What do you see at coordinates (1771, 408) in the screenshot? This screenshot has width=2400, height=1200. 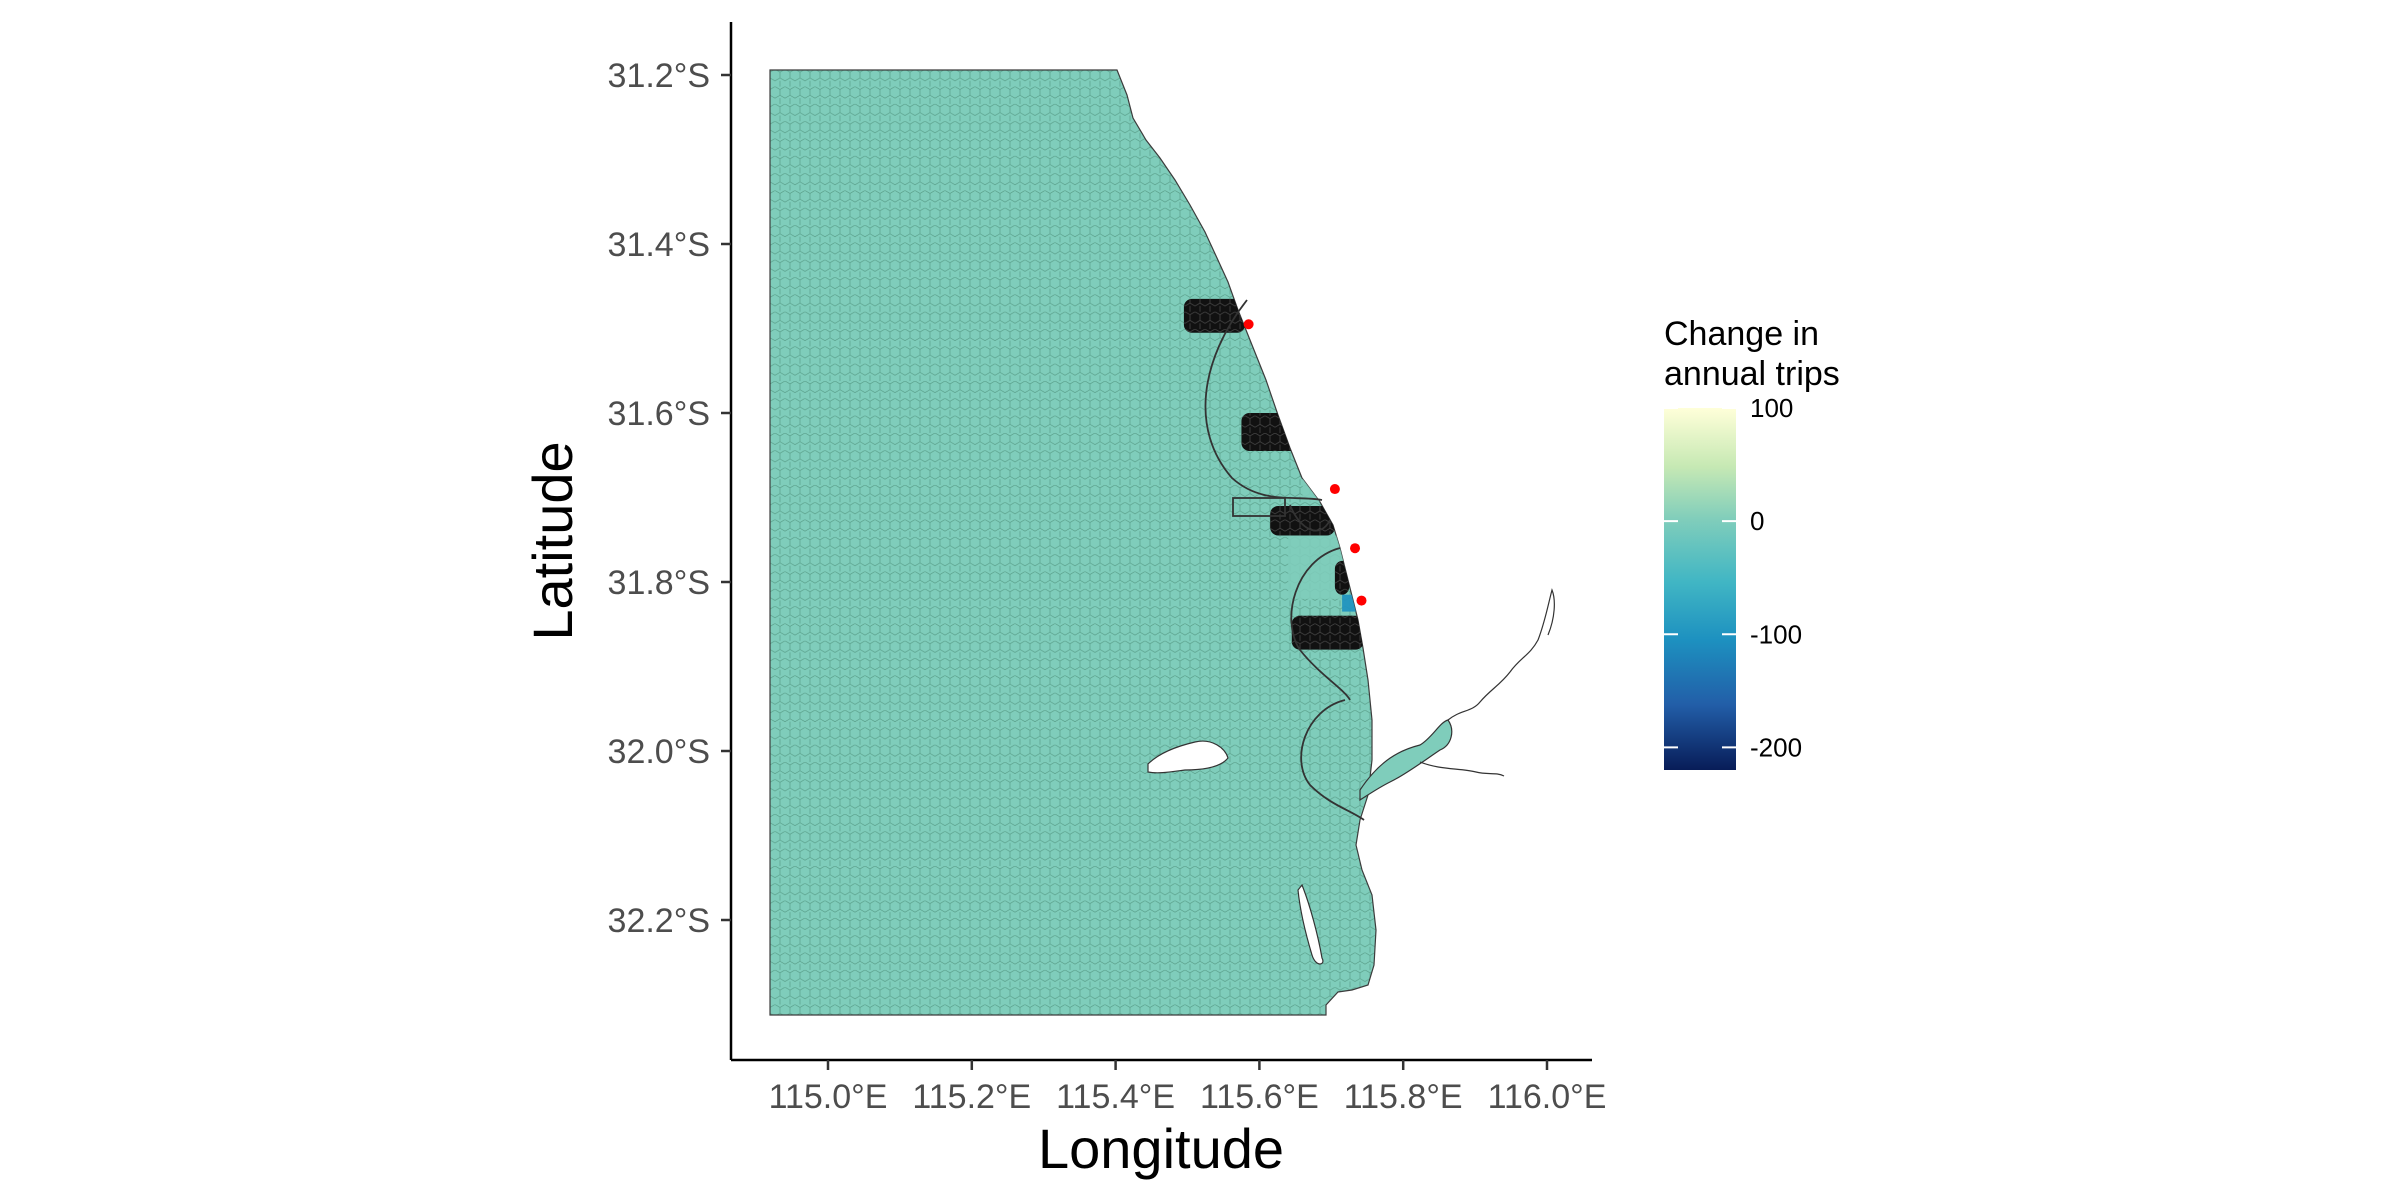 I see `legend-break-label: 100` at bounding box center [1771, 408].